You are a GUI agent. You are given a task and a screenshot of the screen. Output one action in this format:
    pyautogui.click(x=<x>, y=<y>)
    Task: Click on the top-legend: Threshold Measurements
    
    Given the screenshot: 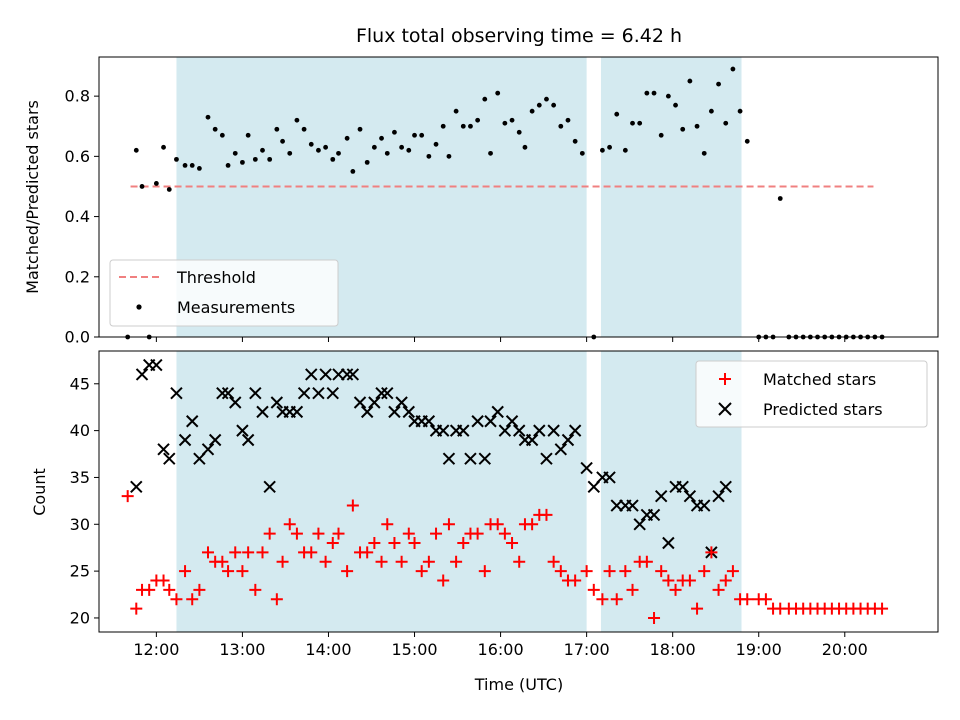 What is the action you would take?
    pyautogui.click(x=224, y=293)
    